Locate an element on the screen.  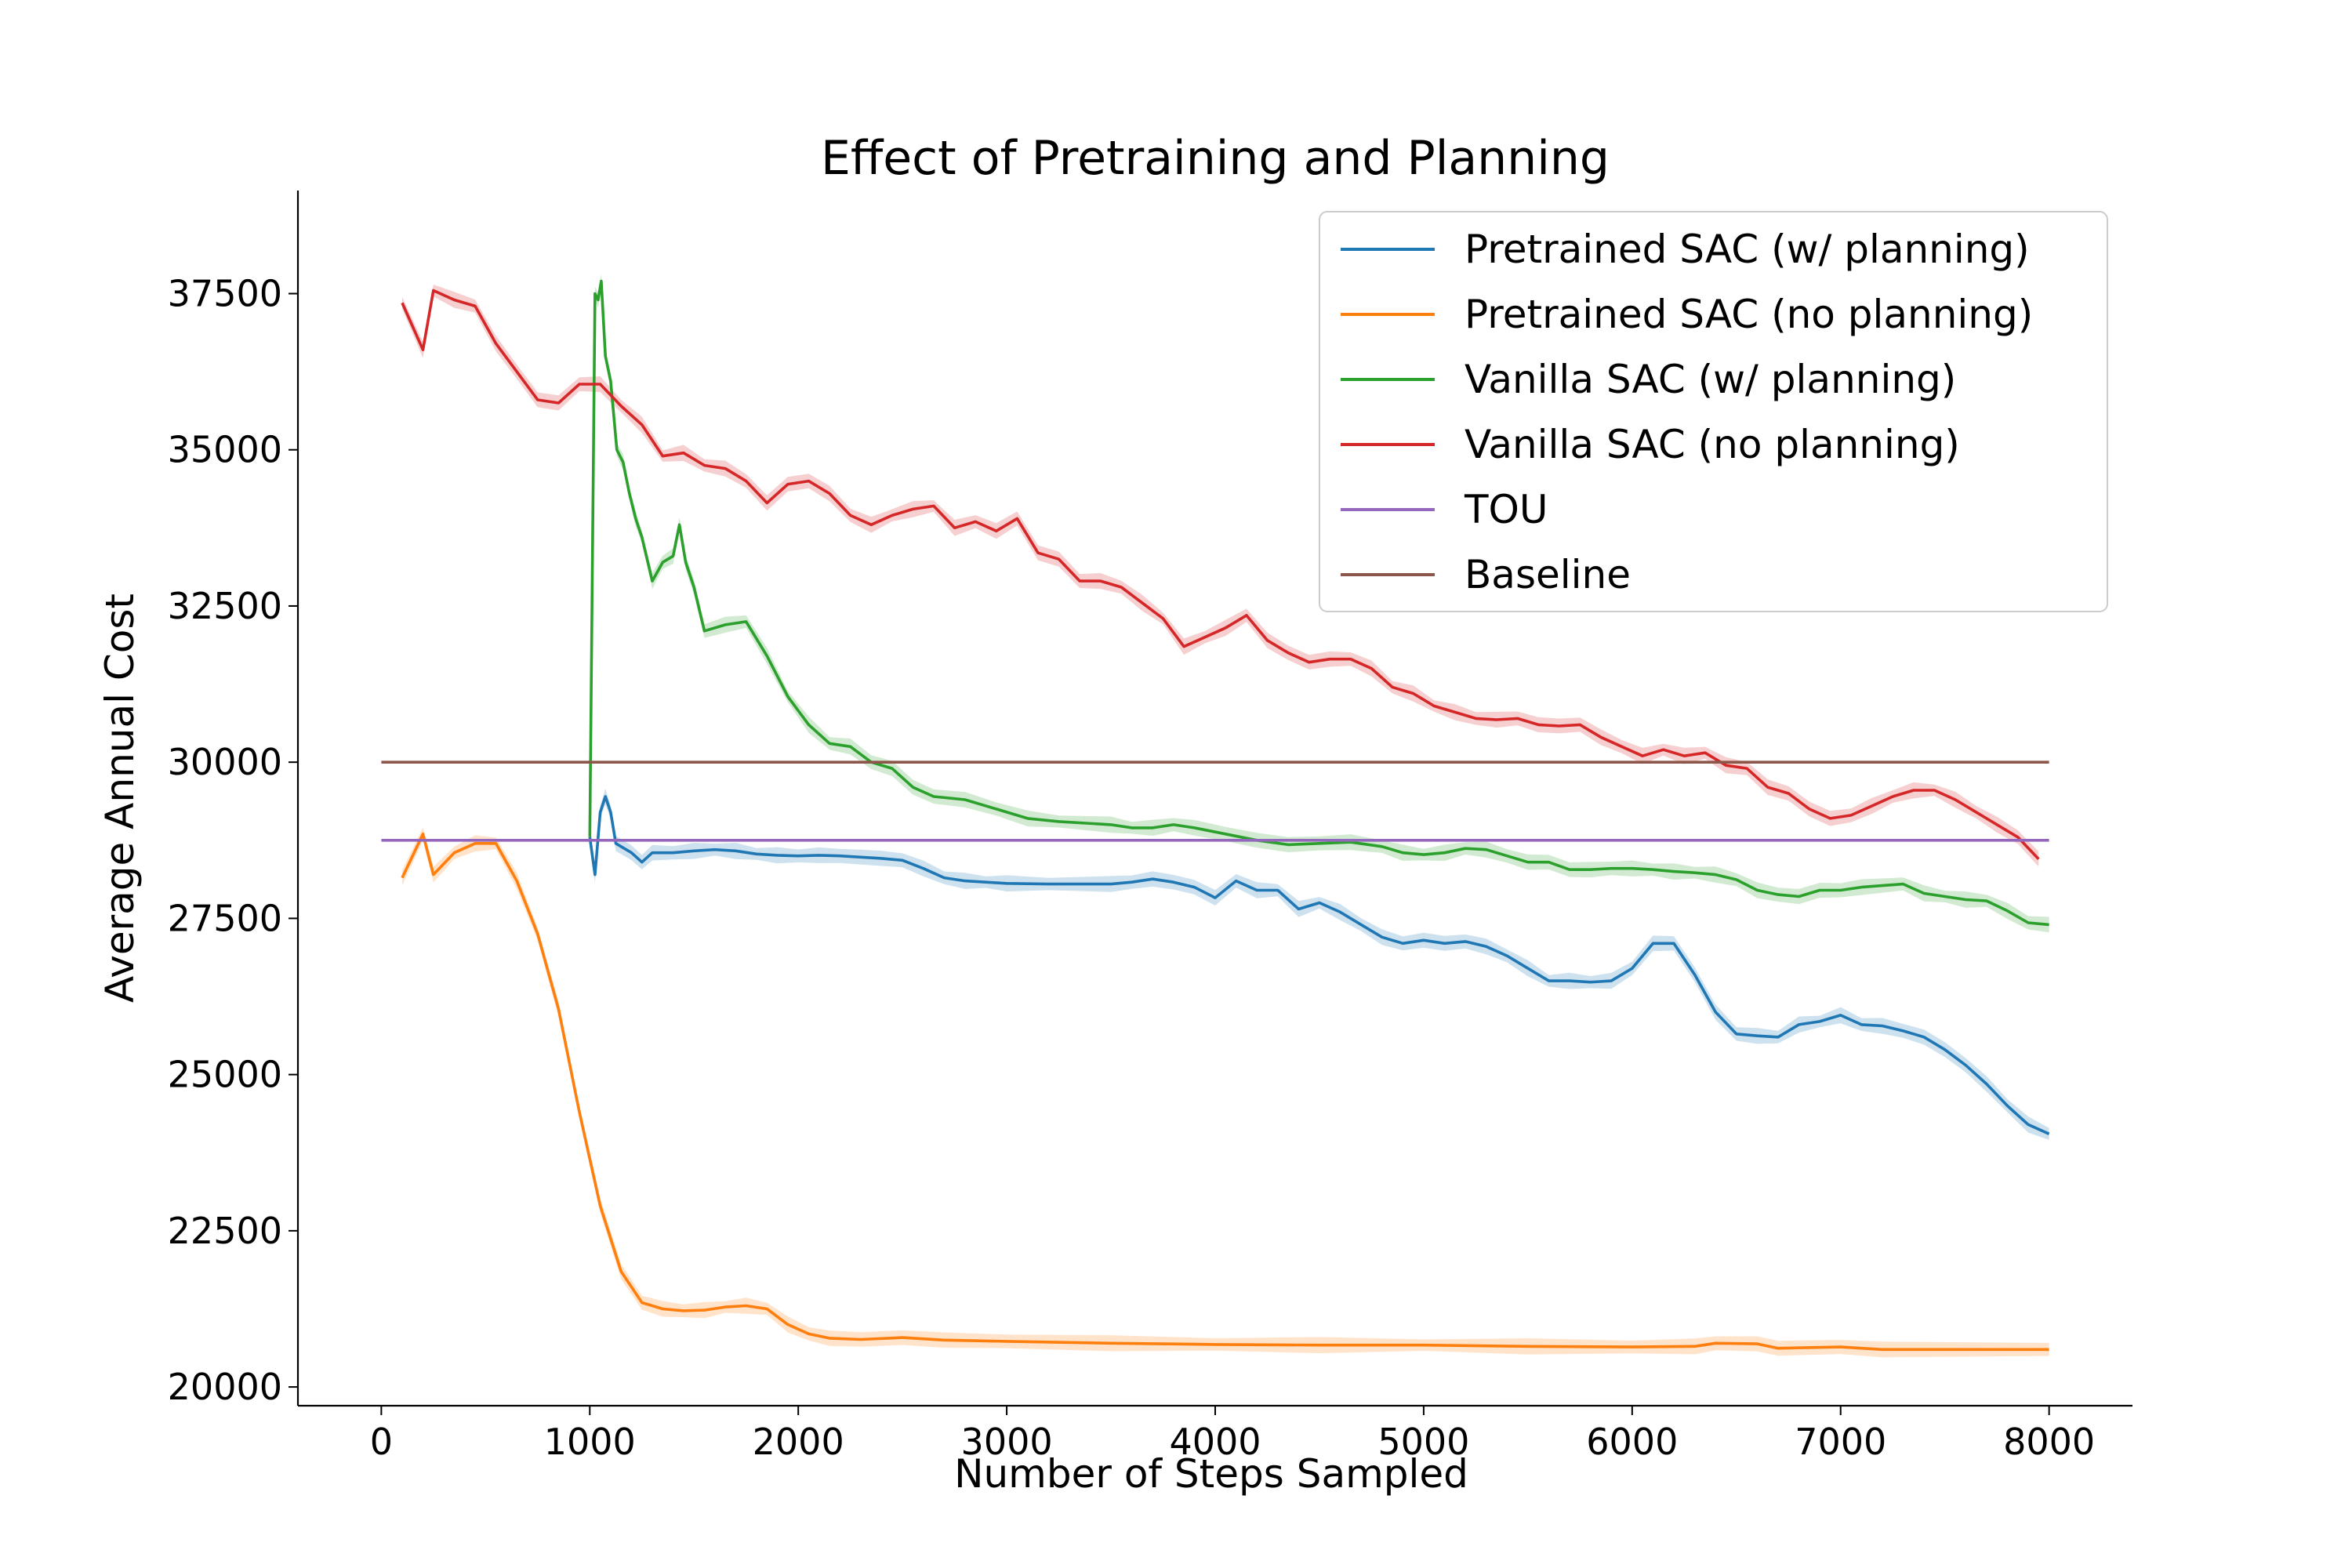
x-tick-label: 0 is located at coordinates (381, 1442).